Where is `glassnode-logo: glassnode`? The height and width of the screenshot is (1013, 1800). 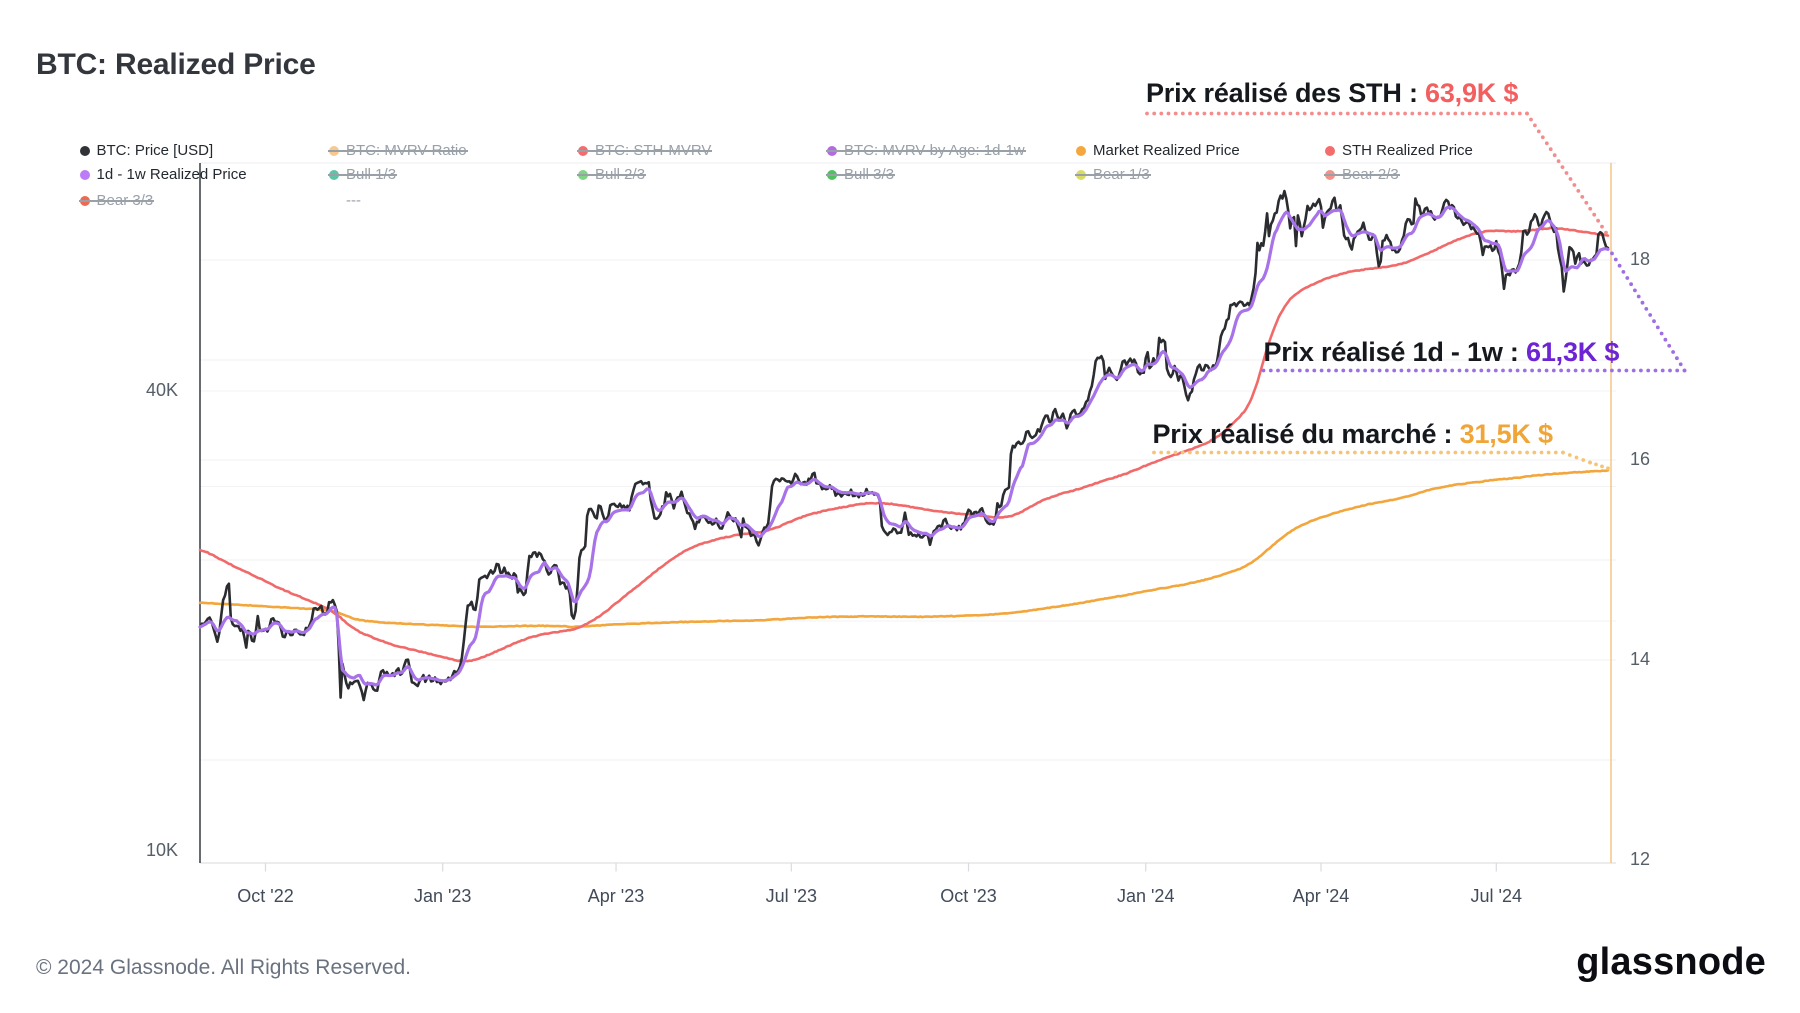
glassnode-logo: glassnode is located at coordinates (1671, 962).